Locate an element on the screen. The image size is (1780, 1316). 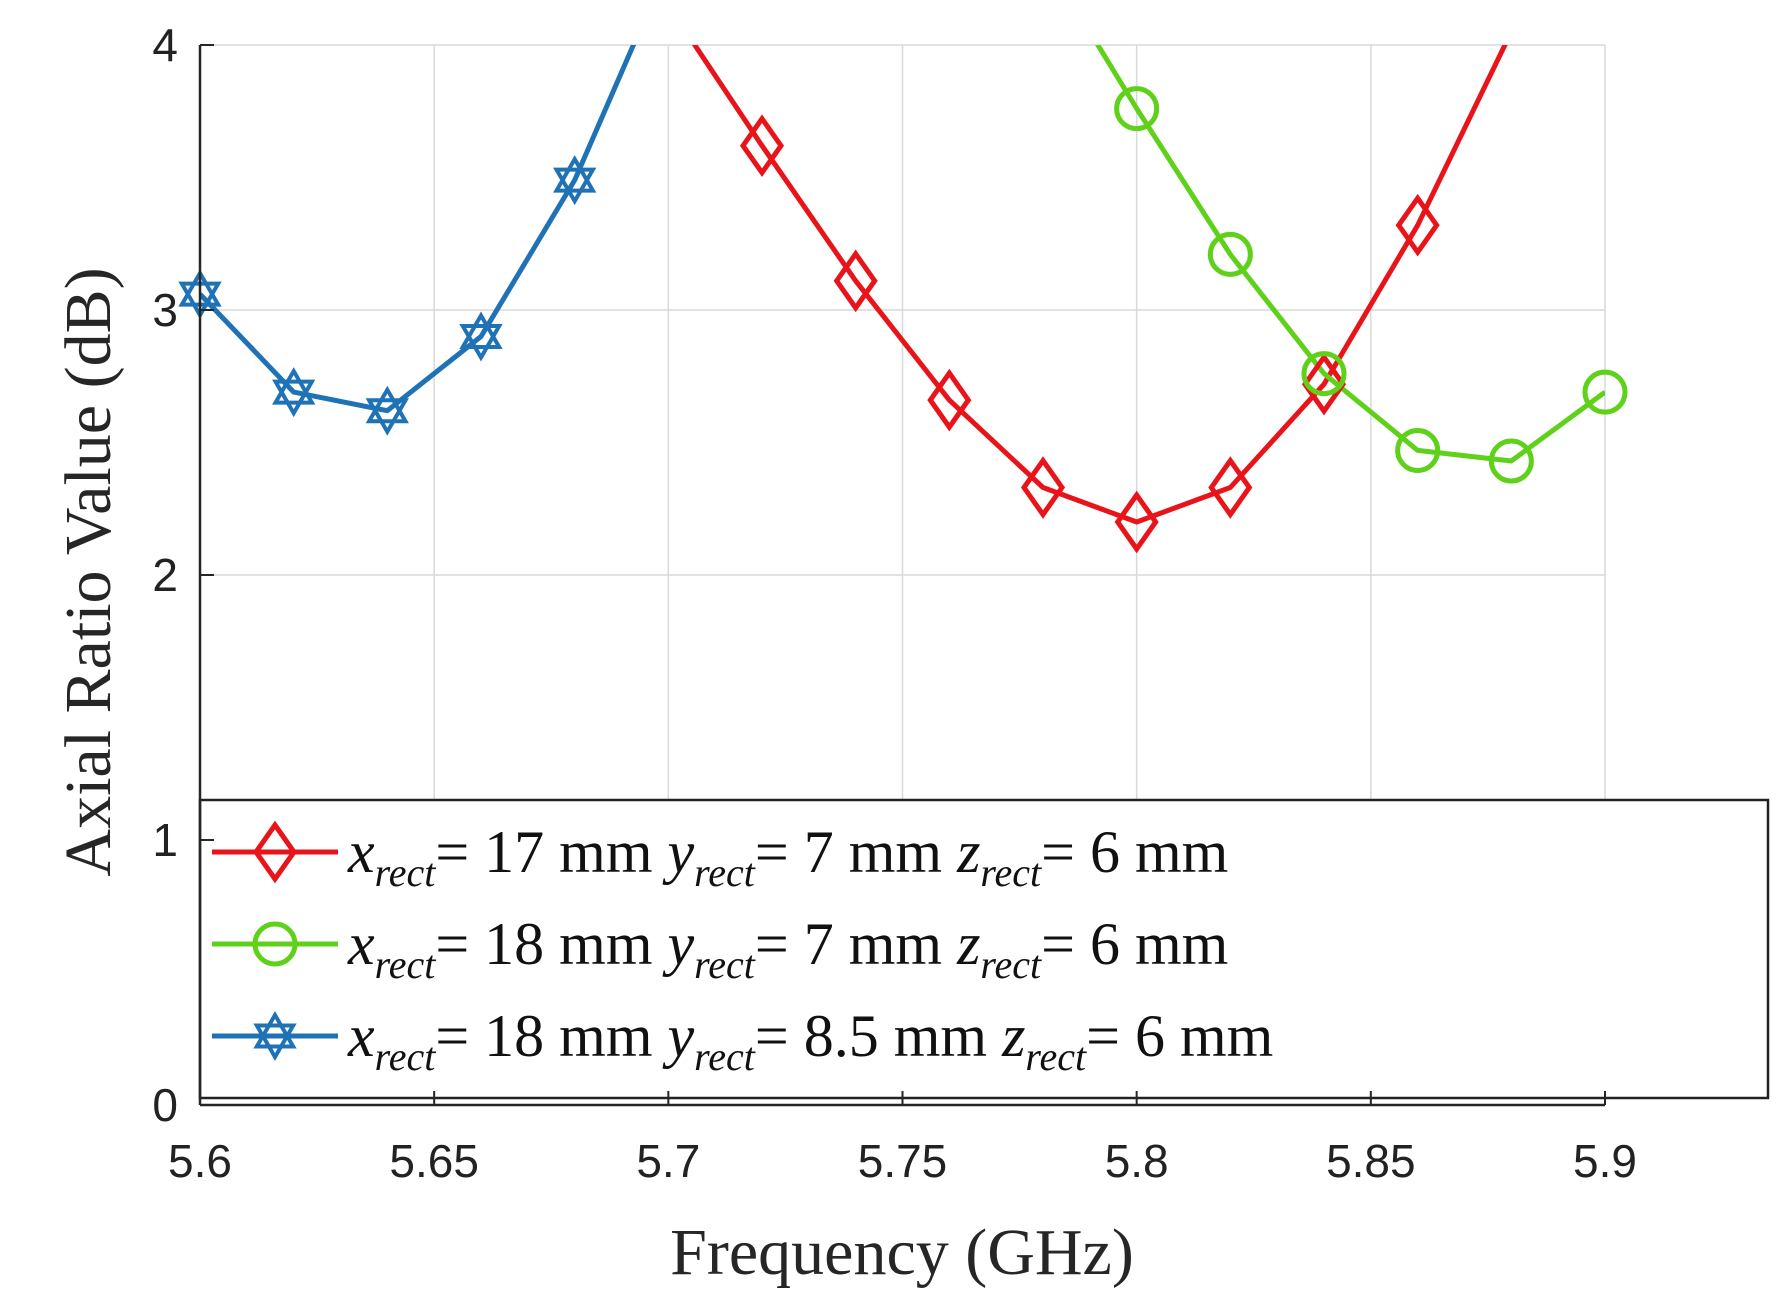
x-tick-label: 5.75 is located at coordinates (903, 1161).